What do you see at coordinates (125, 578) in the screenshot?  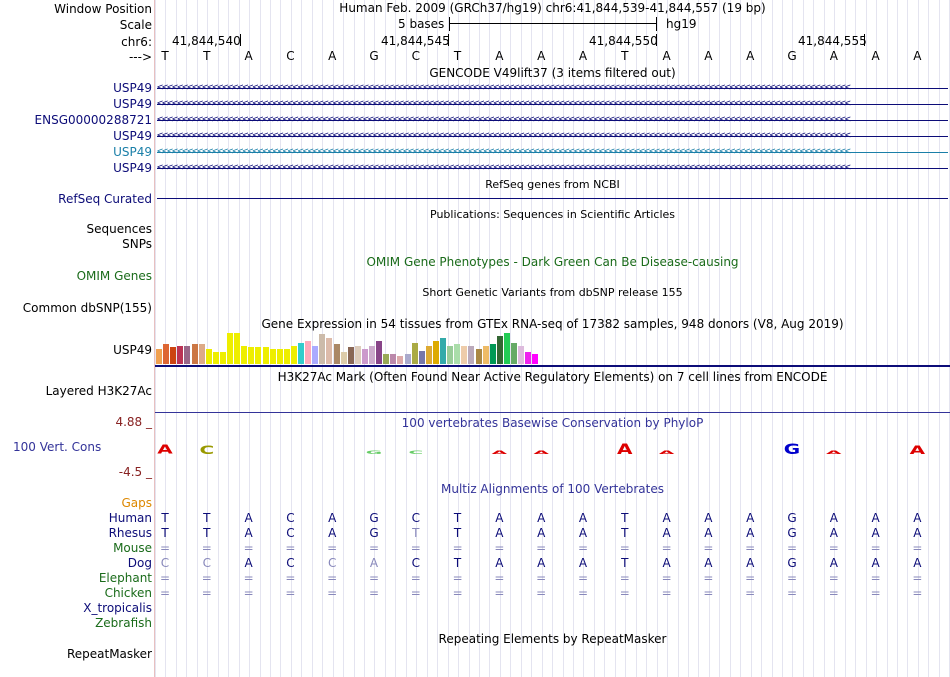 I see `species-label: Elephant` at bounding box center [125, 578].